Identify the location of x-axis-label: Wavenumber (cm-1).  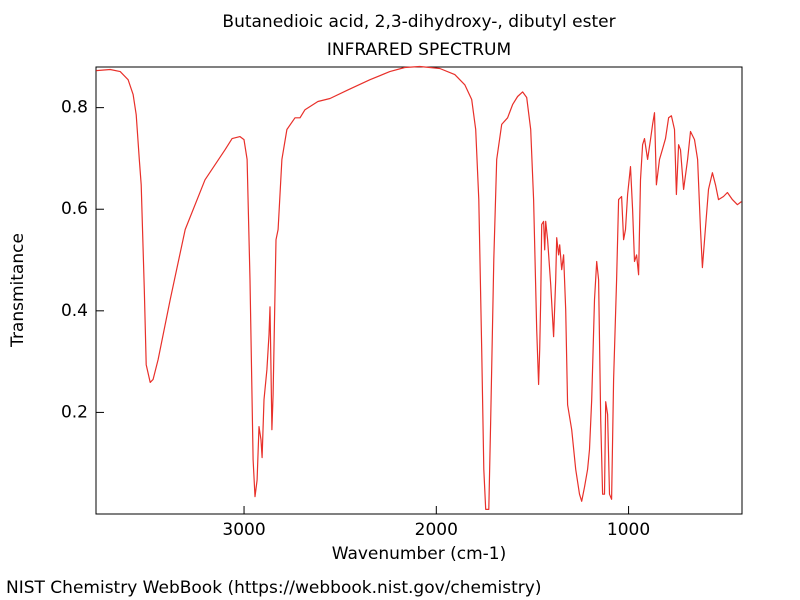
(419, 554).